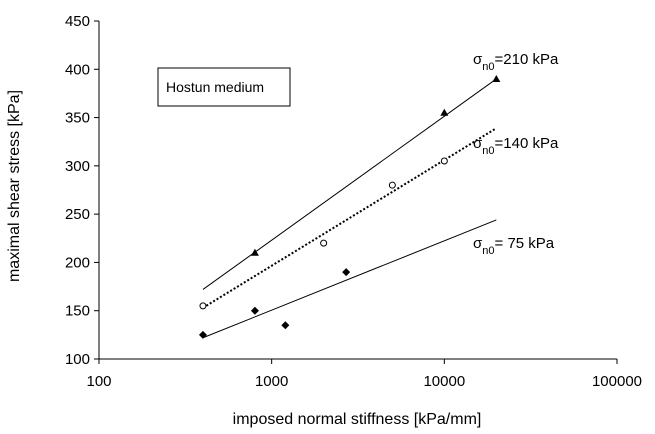 This screenshot has height=434, width=655. What do you see at coordinates (77, 166) in the screenshot?
I see `y-tick-label: 300` at bounding box center [77, 166].